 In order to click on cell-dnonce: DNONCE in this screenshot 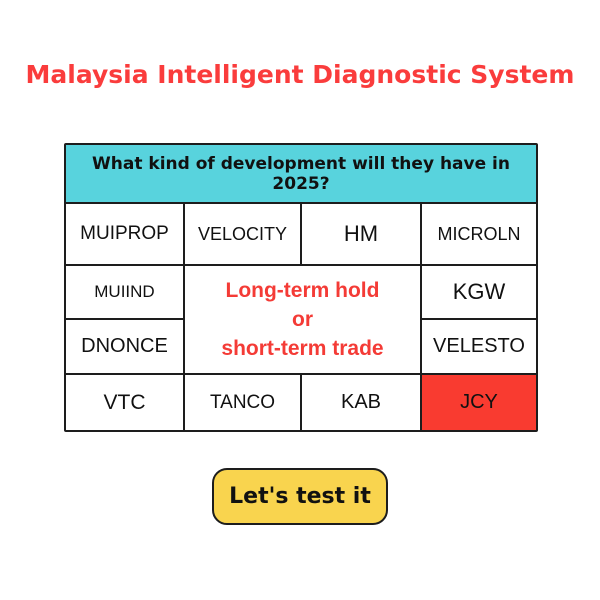, I will do `click(124, 346)`.